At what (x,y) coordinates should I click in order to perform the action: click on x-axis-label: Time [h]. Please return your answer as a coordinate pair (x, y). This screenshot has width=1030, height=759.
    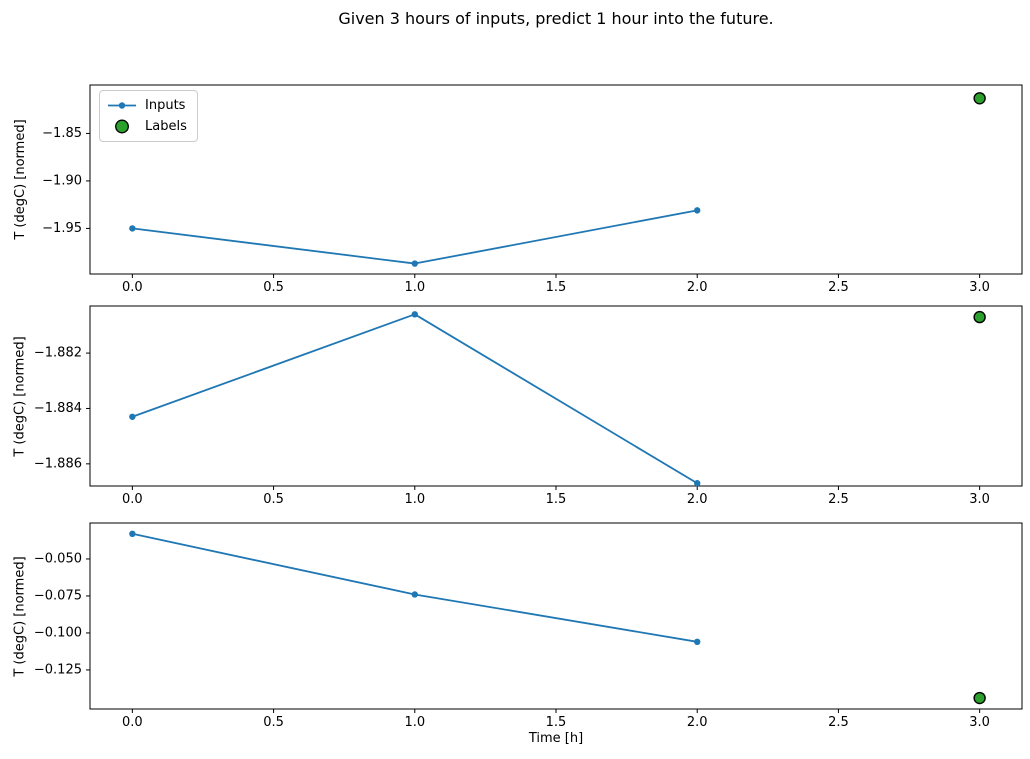
    Looking at the image, I should click on (556, 738).